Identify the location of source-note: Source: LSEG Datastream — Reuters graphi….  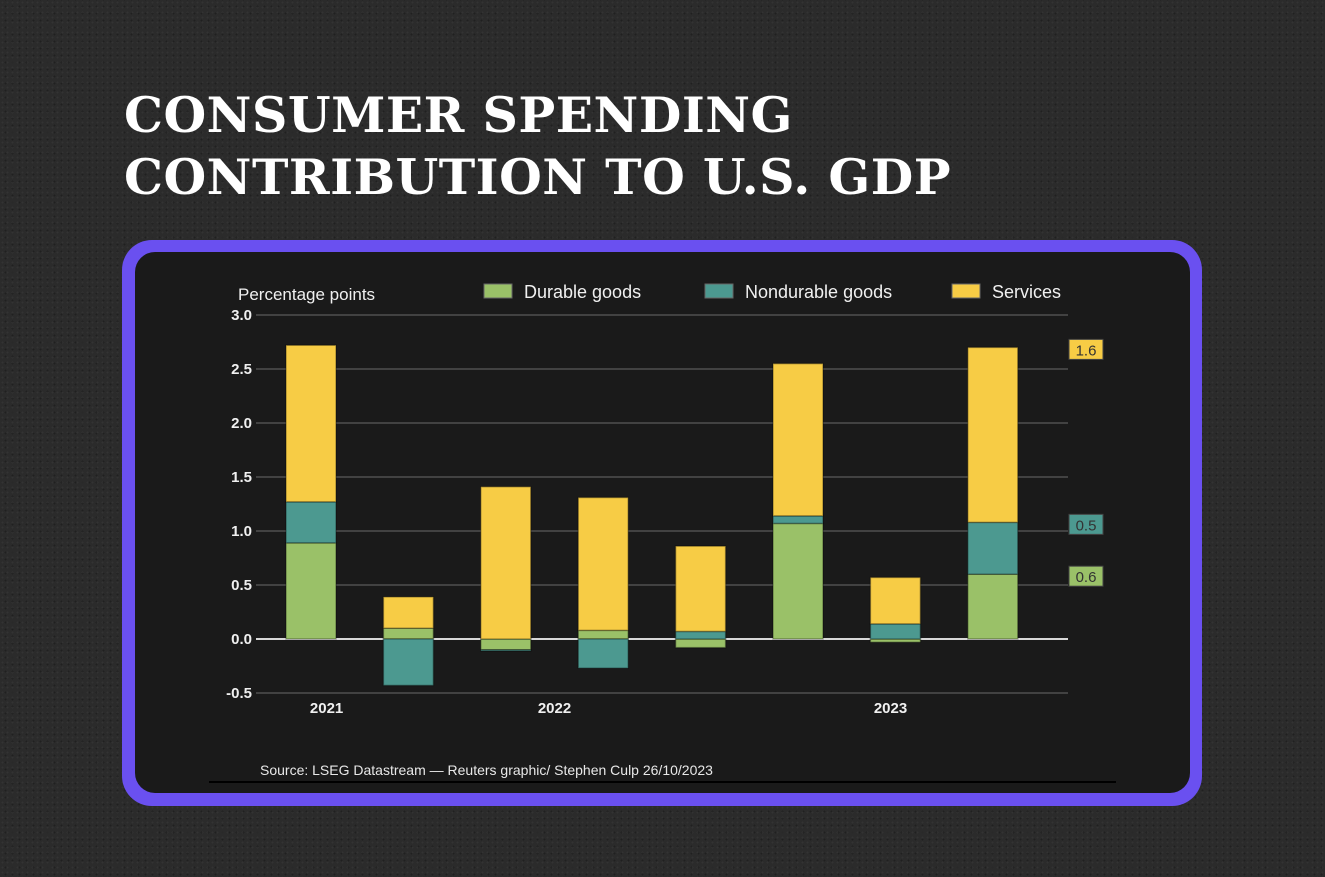
(486, 770).